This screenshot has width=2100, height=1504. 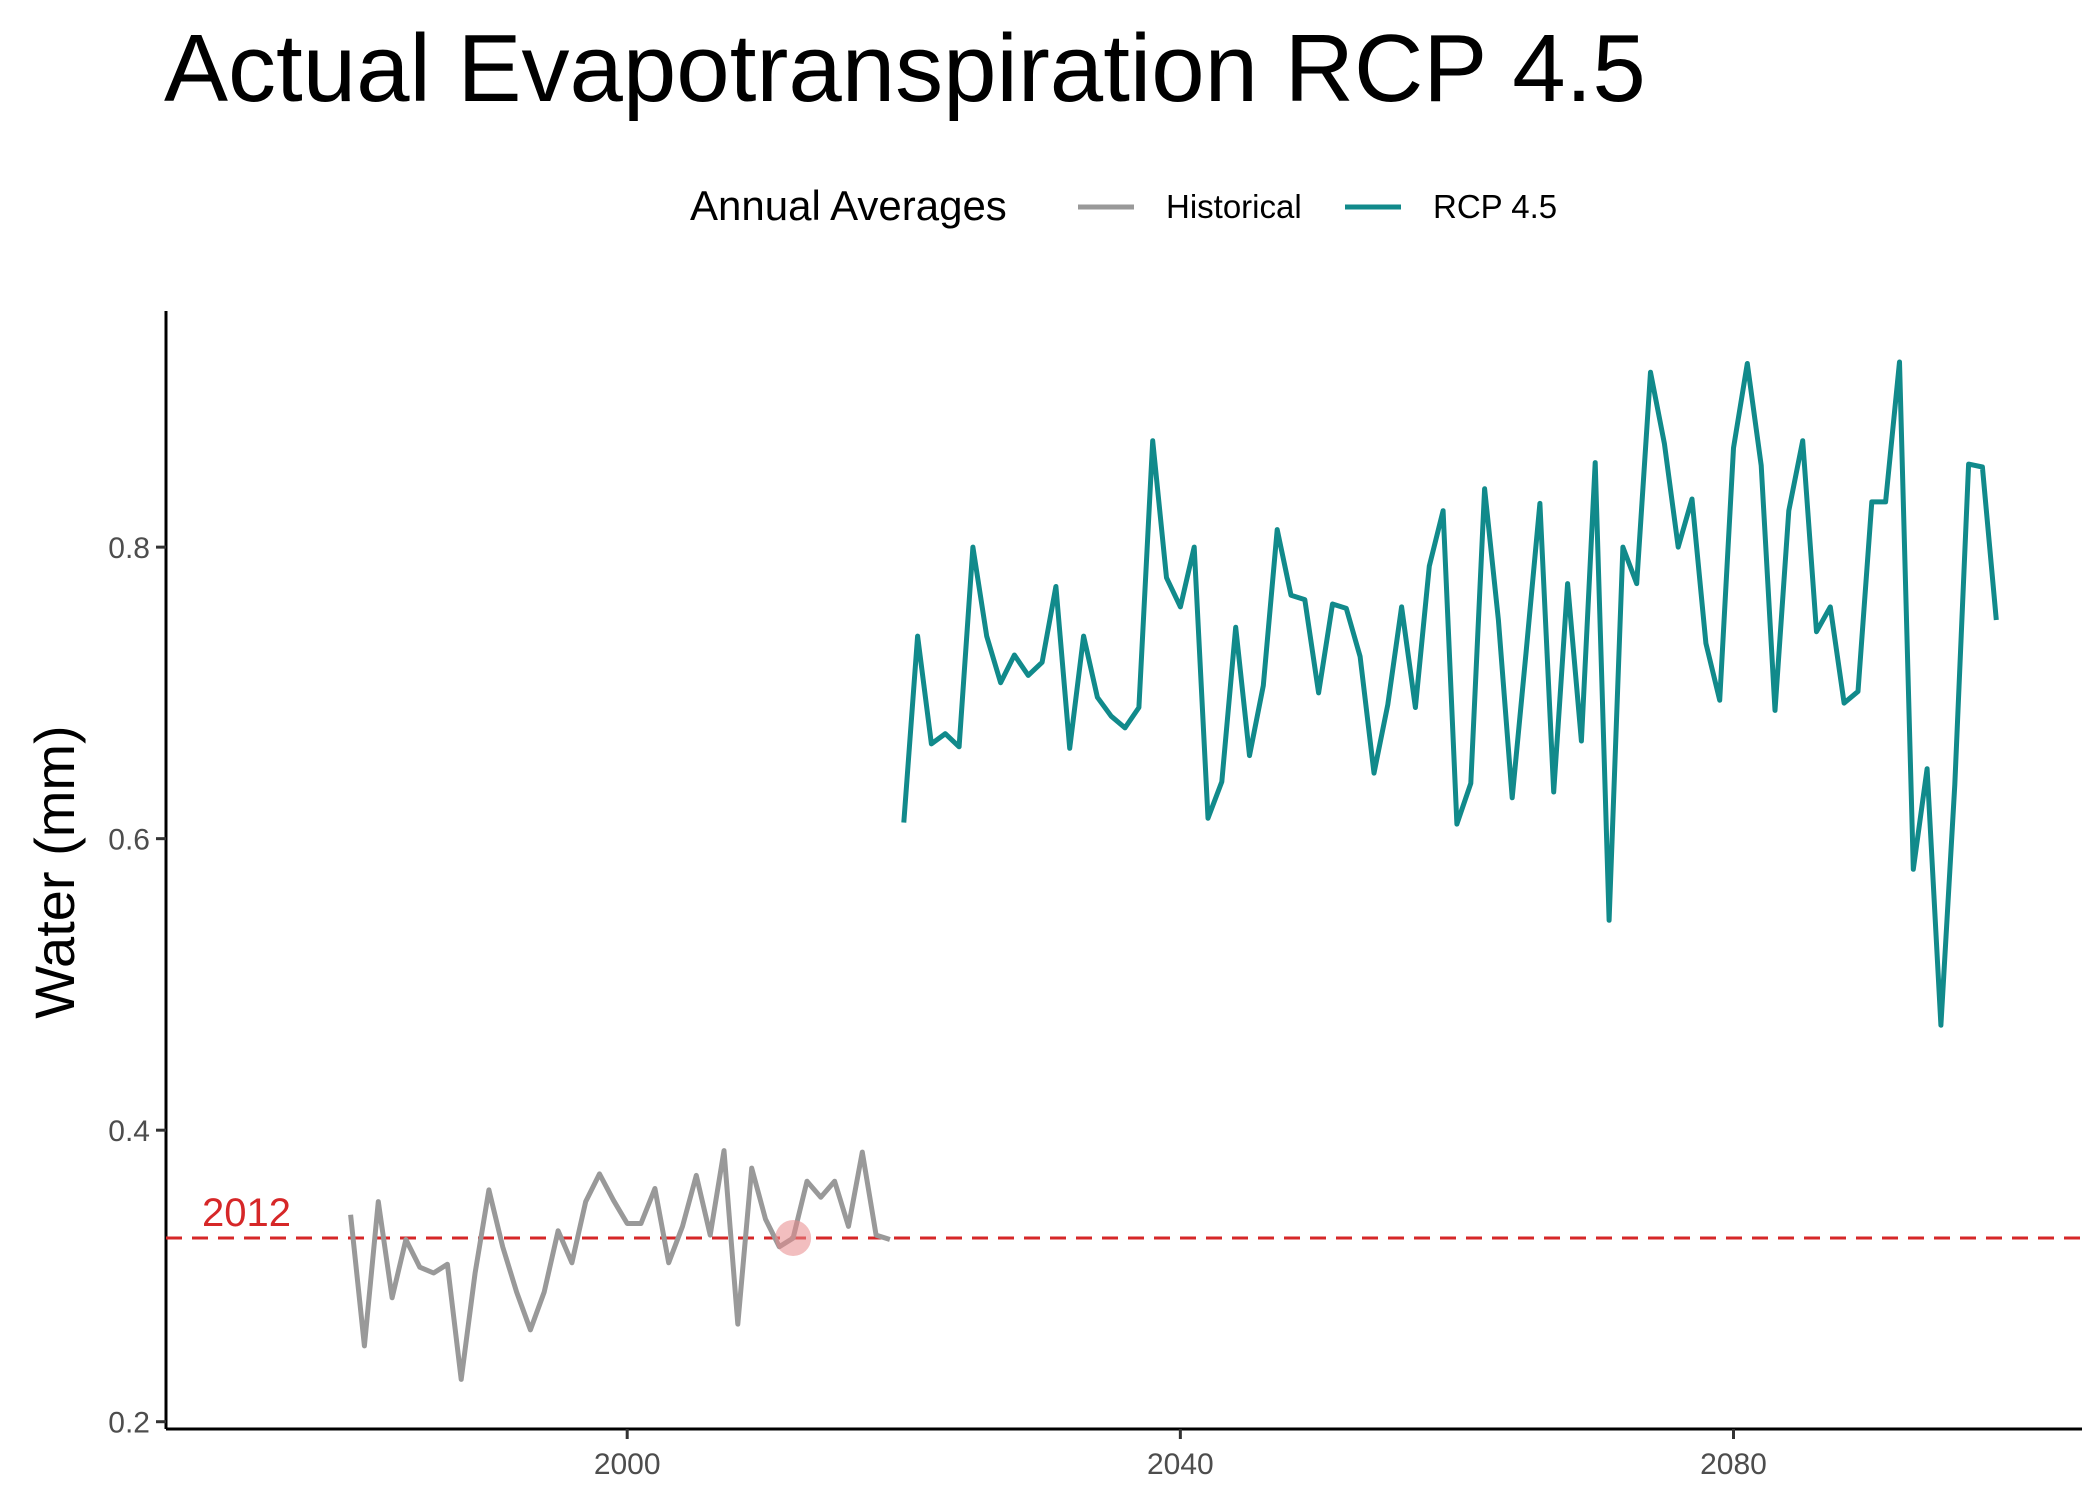 What do you see at coordinates (793, 1238) in the screenshot?
I see `highlight-point` at bounding box center [793, 1238].